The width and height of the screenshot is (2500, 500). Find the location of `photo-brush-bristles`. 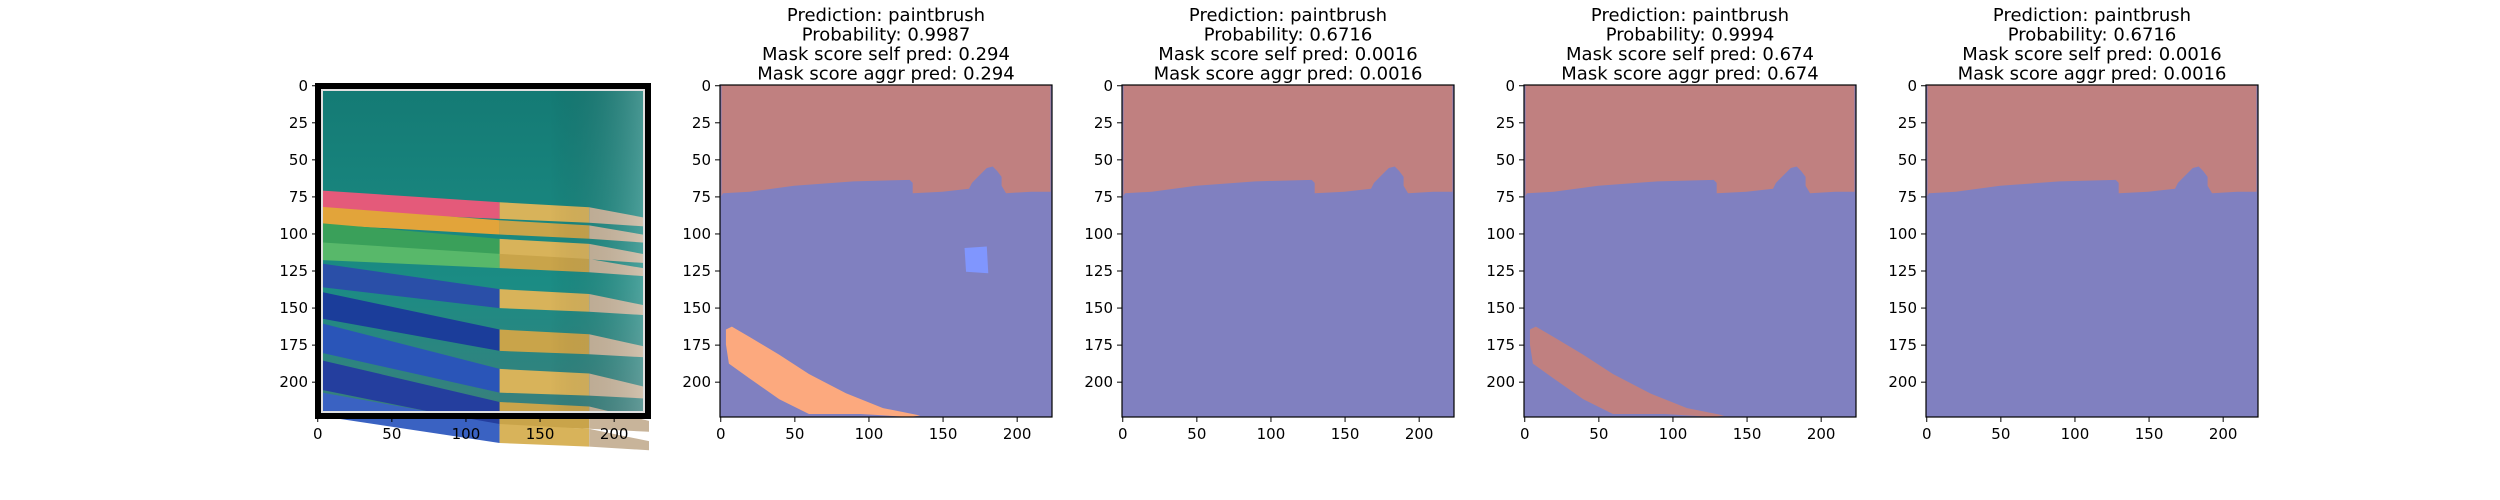

photo-brush-bristles is located at coordinates (619, 439).